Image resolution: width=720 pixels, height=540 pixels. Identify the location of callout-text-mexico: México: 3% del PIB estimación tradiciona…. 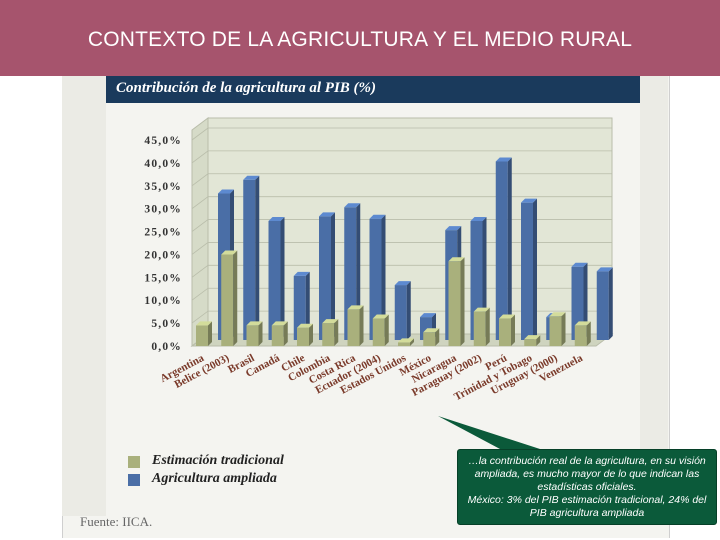
(587, 506).